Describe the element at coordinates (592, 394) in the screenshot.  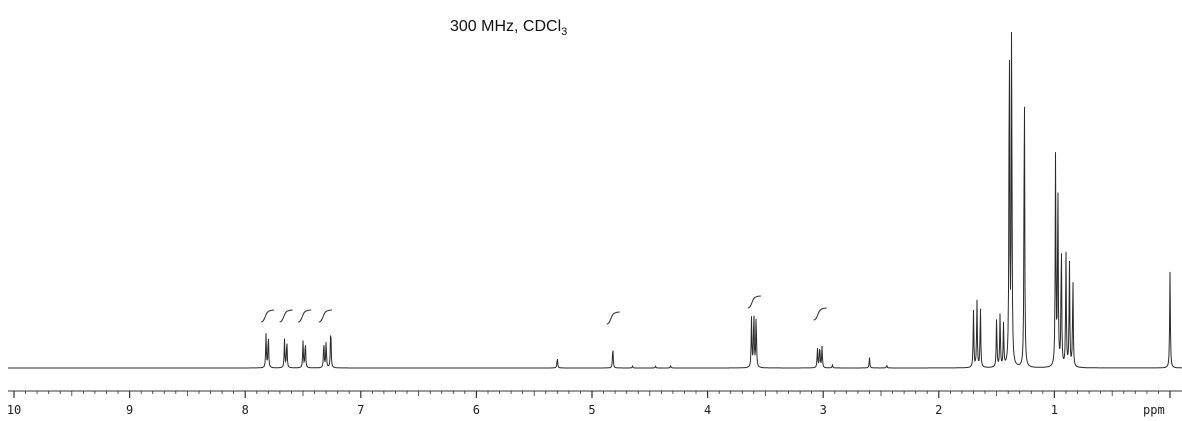
I see `x-axis-ticks` at that location.